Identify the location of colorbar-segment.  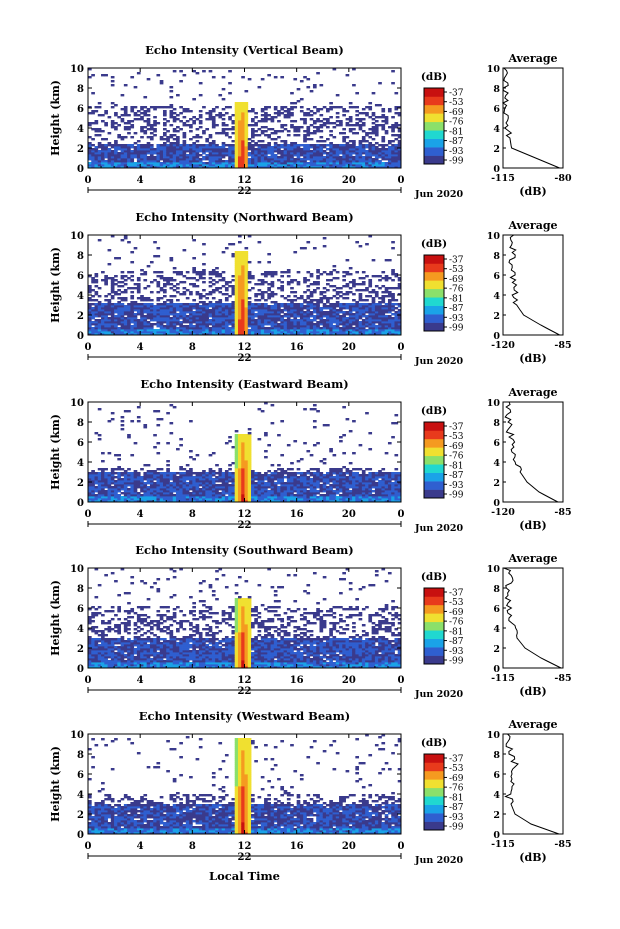
(434, 285).